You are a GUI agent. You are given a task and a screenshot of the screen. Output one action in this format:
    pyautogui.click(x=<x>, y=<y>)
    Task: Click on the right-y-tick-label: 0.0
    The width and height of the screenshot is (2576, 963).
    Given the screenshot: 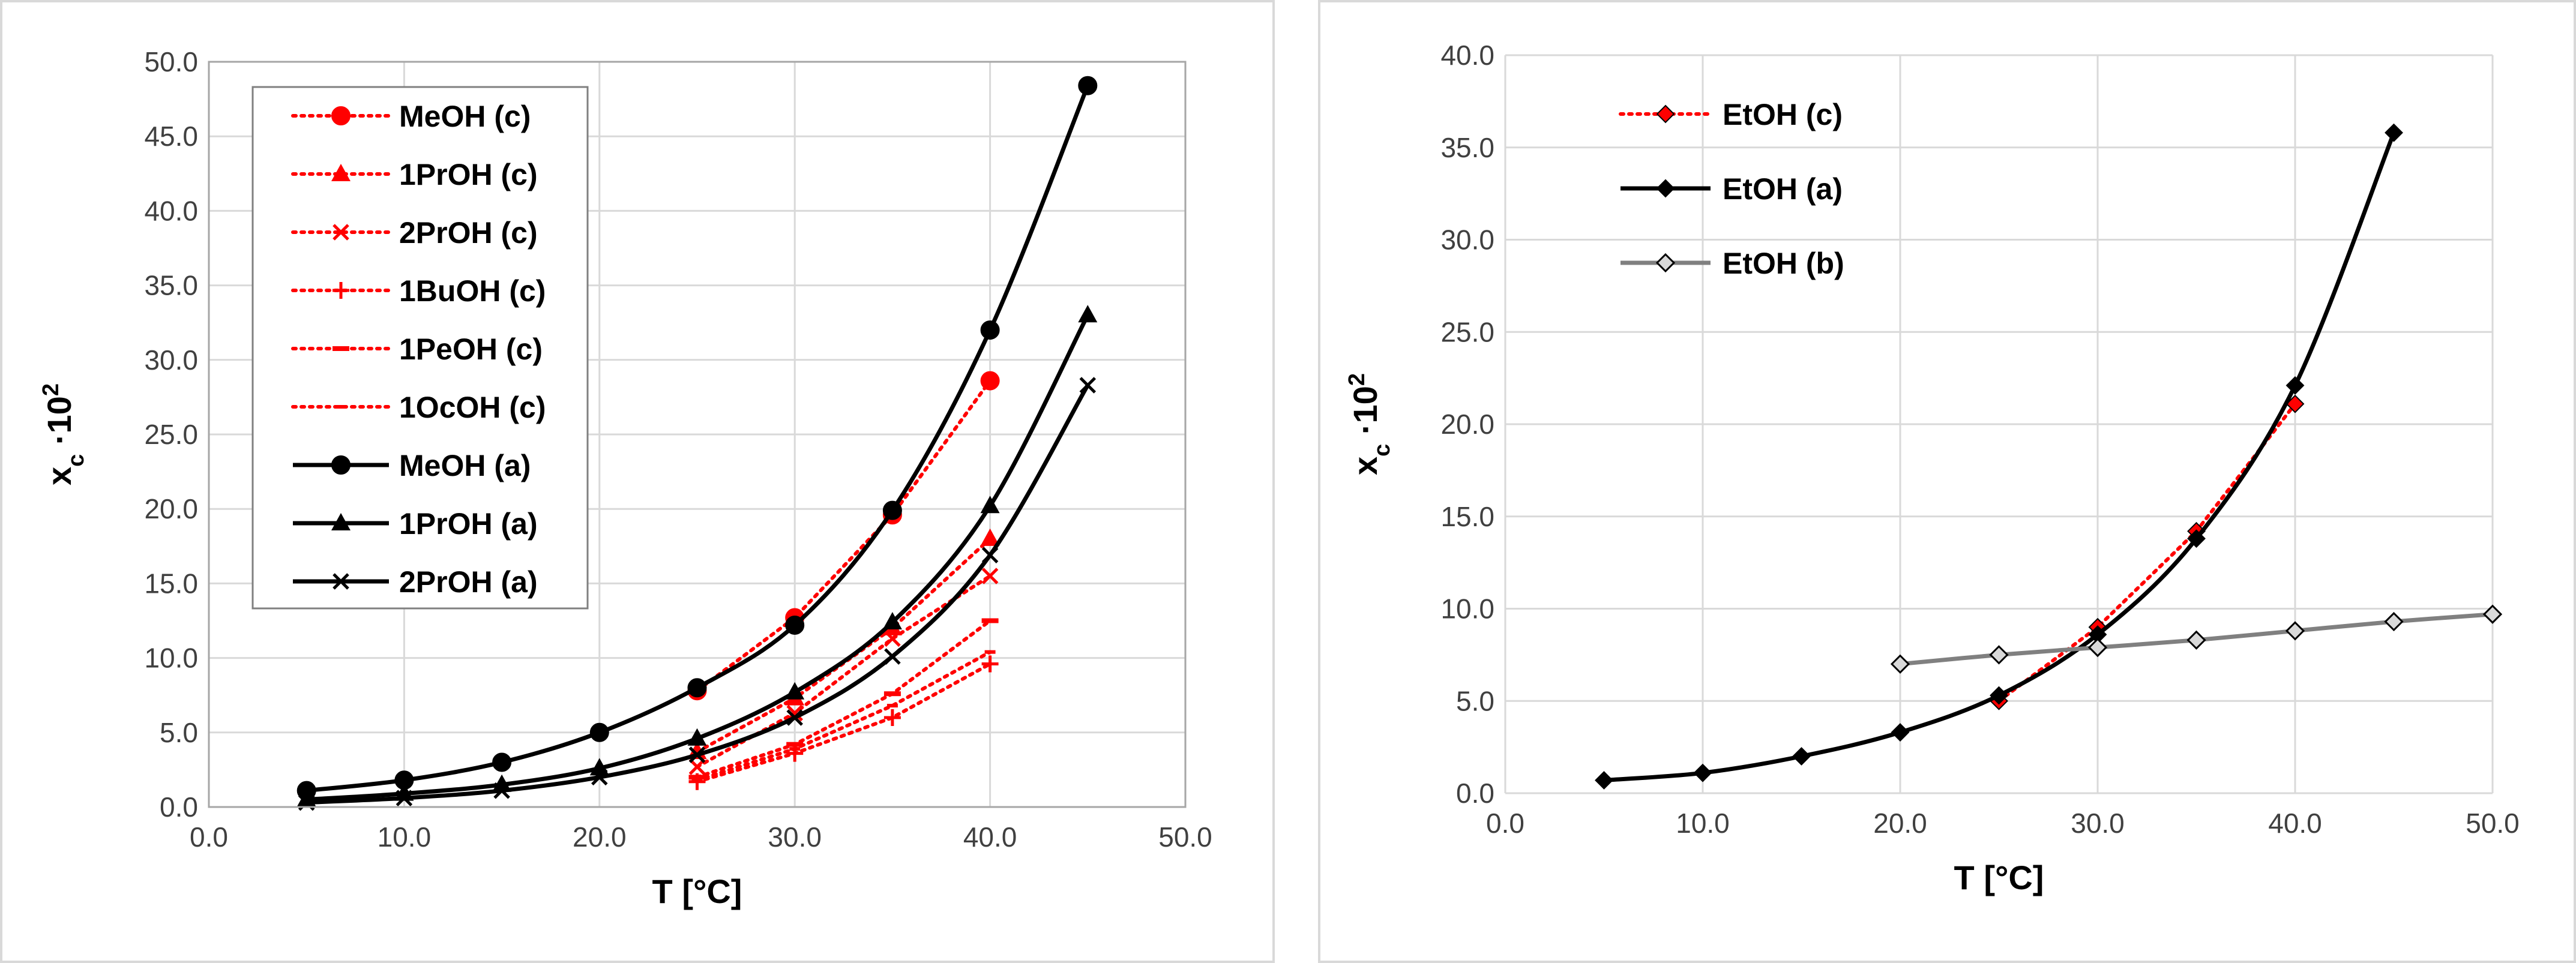 What is the action you would take?
    pyautogui.click(x=1475, y=793)
    